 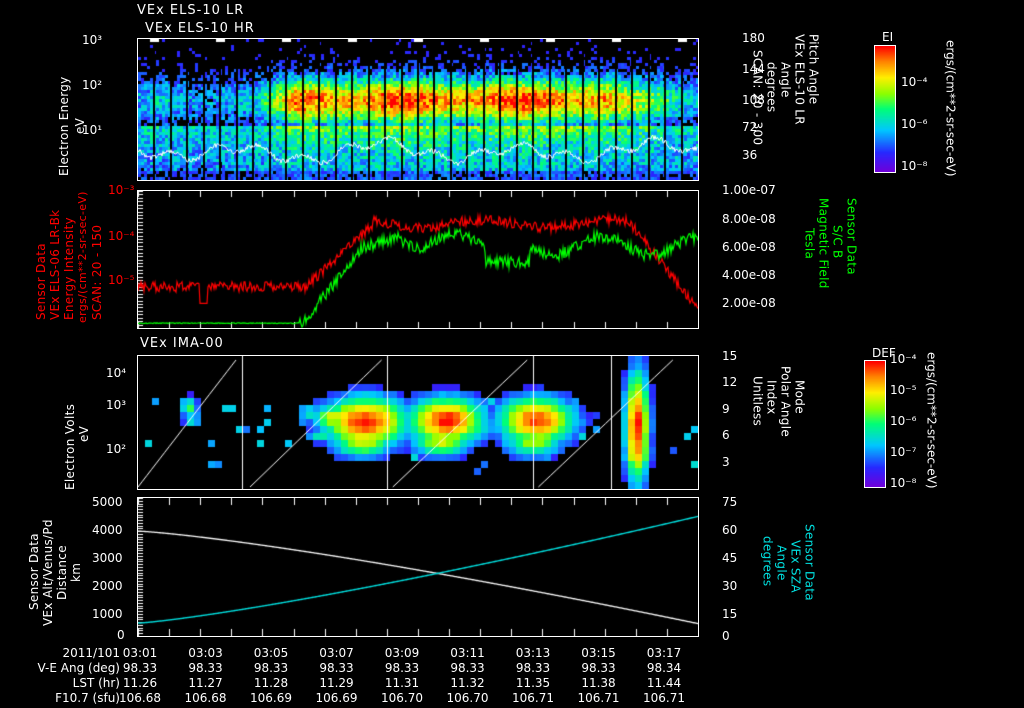 What do you see at coordinates (767, 561) in the screenshot?
I see `panel4-right-label-3: degrees` at bounding box center [767, 561].